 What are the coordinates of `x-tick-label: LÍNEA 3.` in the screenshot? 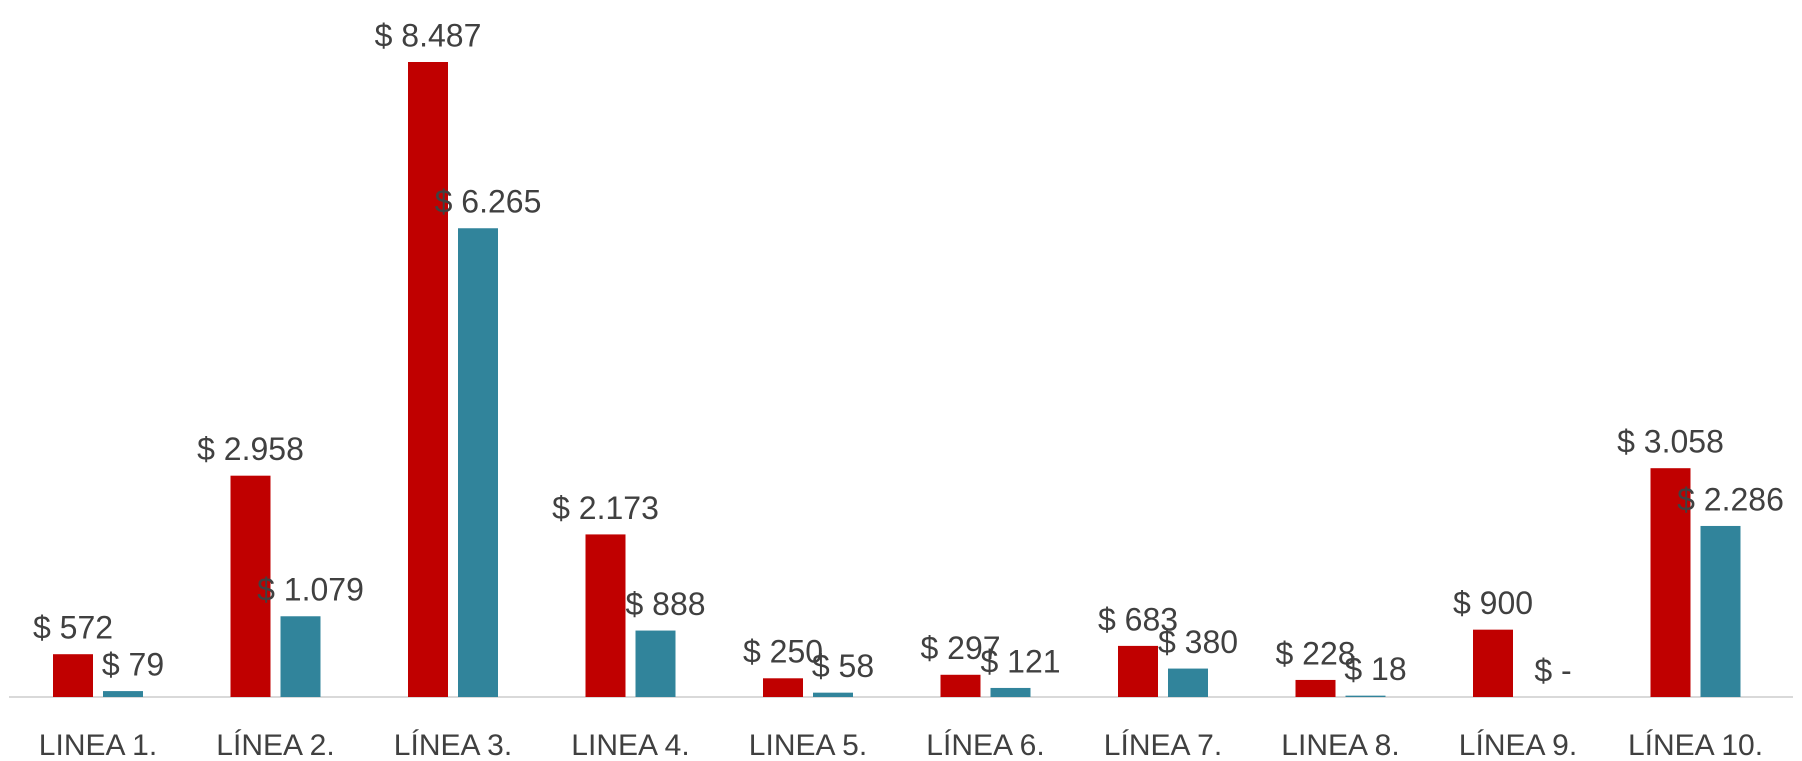 It's located at (453, 745).